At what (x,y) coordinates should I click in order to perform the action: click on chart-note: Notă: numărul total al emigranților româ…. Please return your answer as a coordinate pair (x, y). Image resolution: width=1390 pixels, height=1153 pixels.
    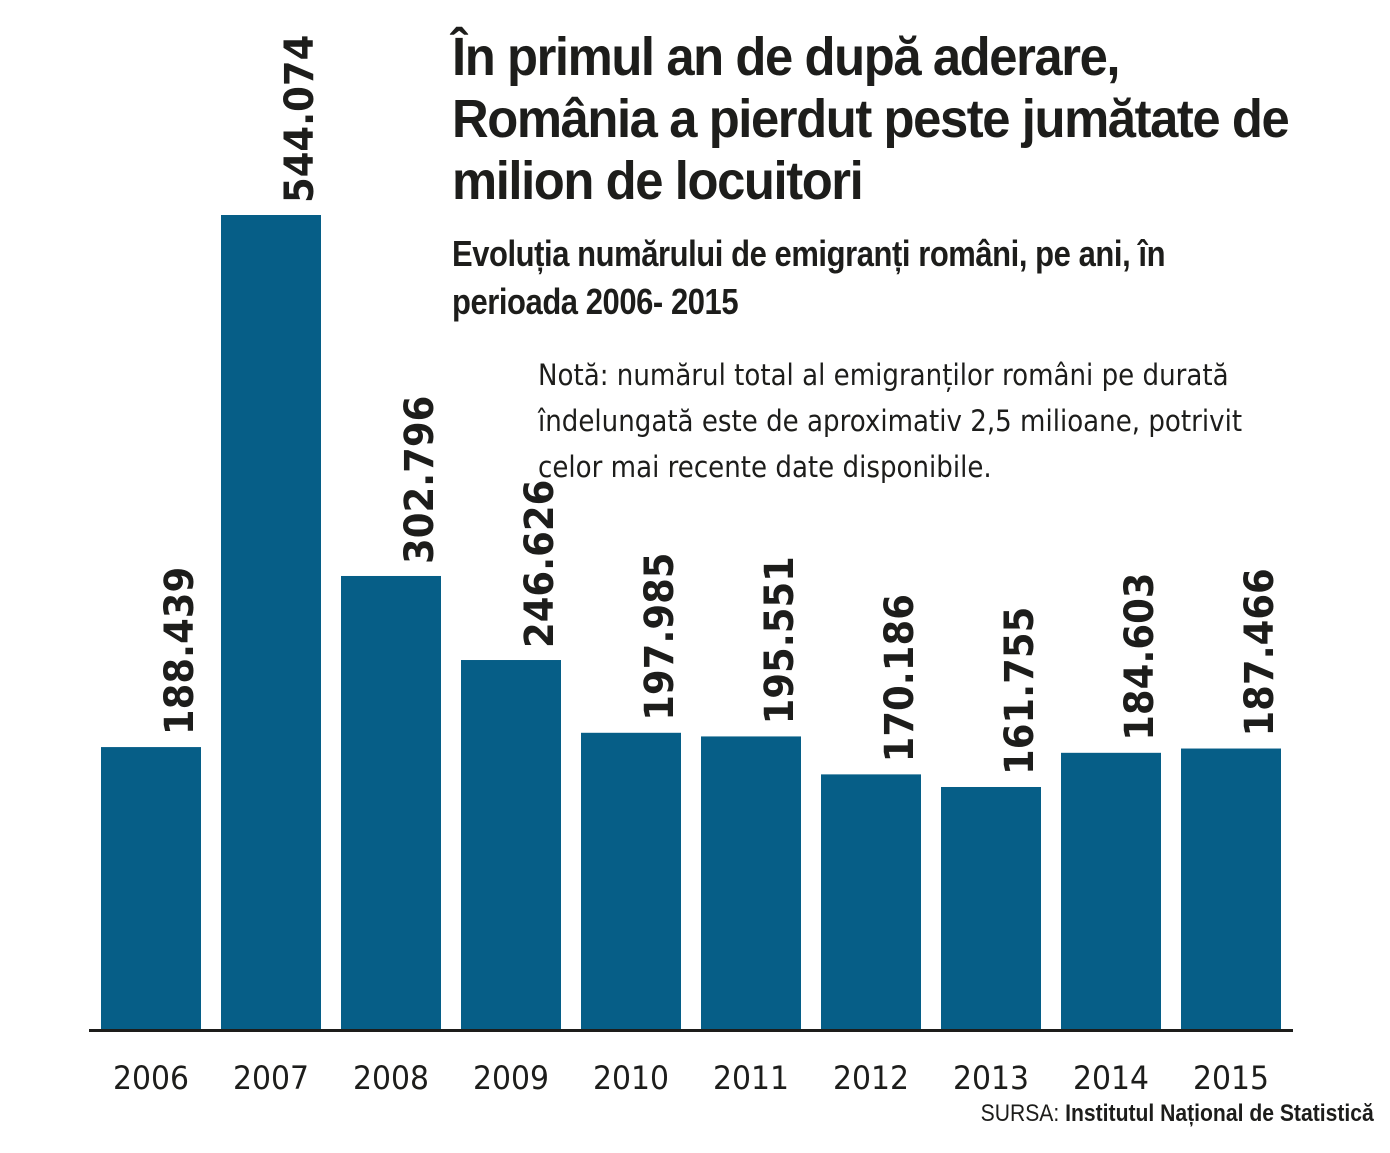
    Looking at the image, I should click on (890, 421).